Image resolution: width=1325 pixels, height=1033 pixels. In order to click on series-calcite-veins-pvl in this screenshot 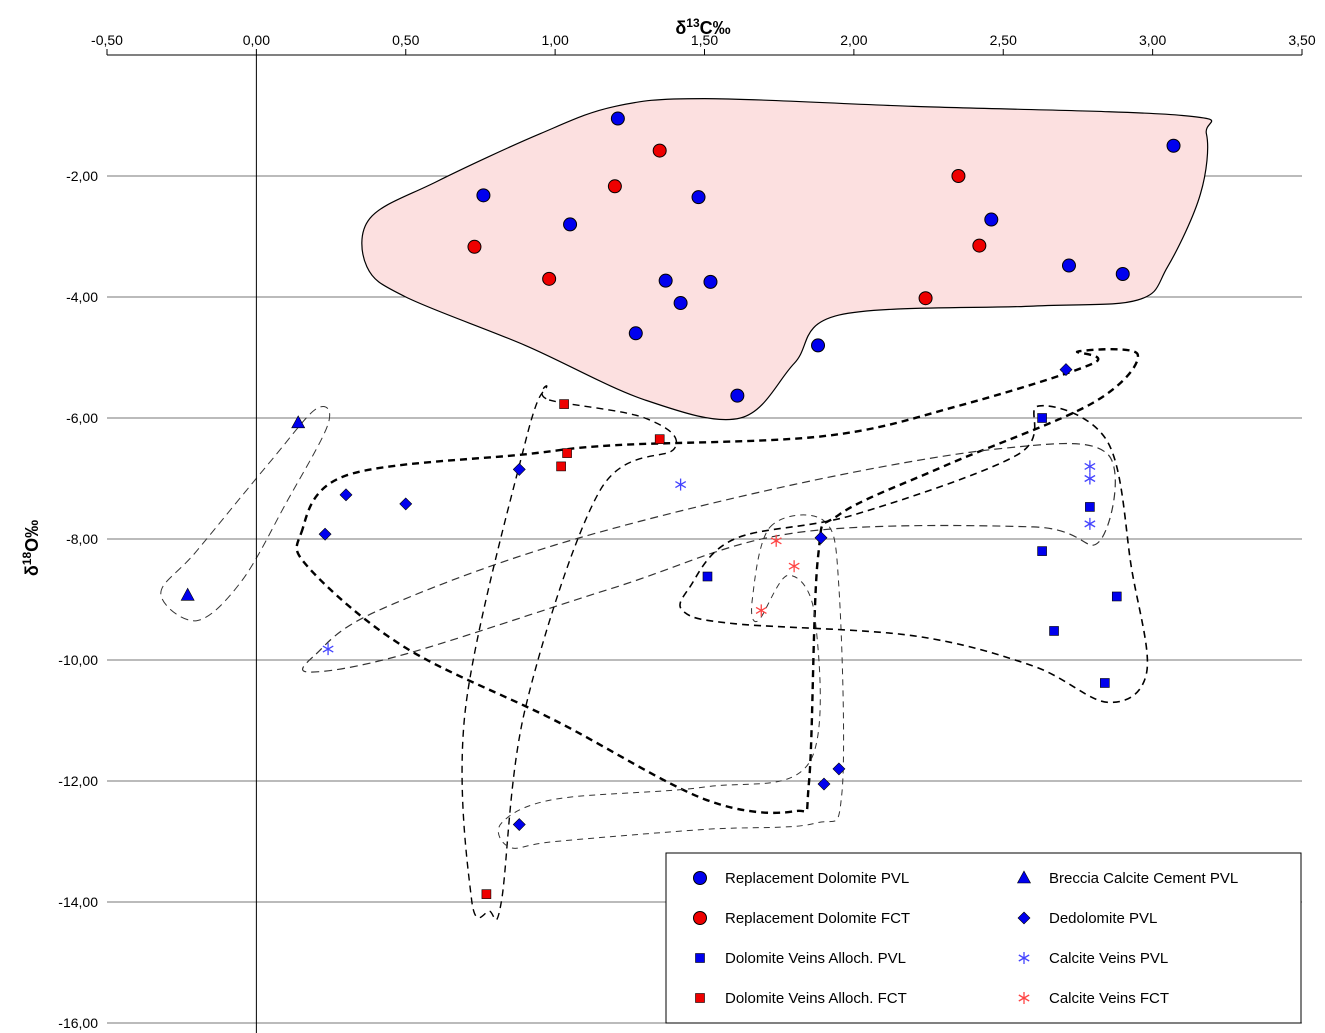, I will do `click(709, 558)`.